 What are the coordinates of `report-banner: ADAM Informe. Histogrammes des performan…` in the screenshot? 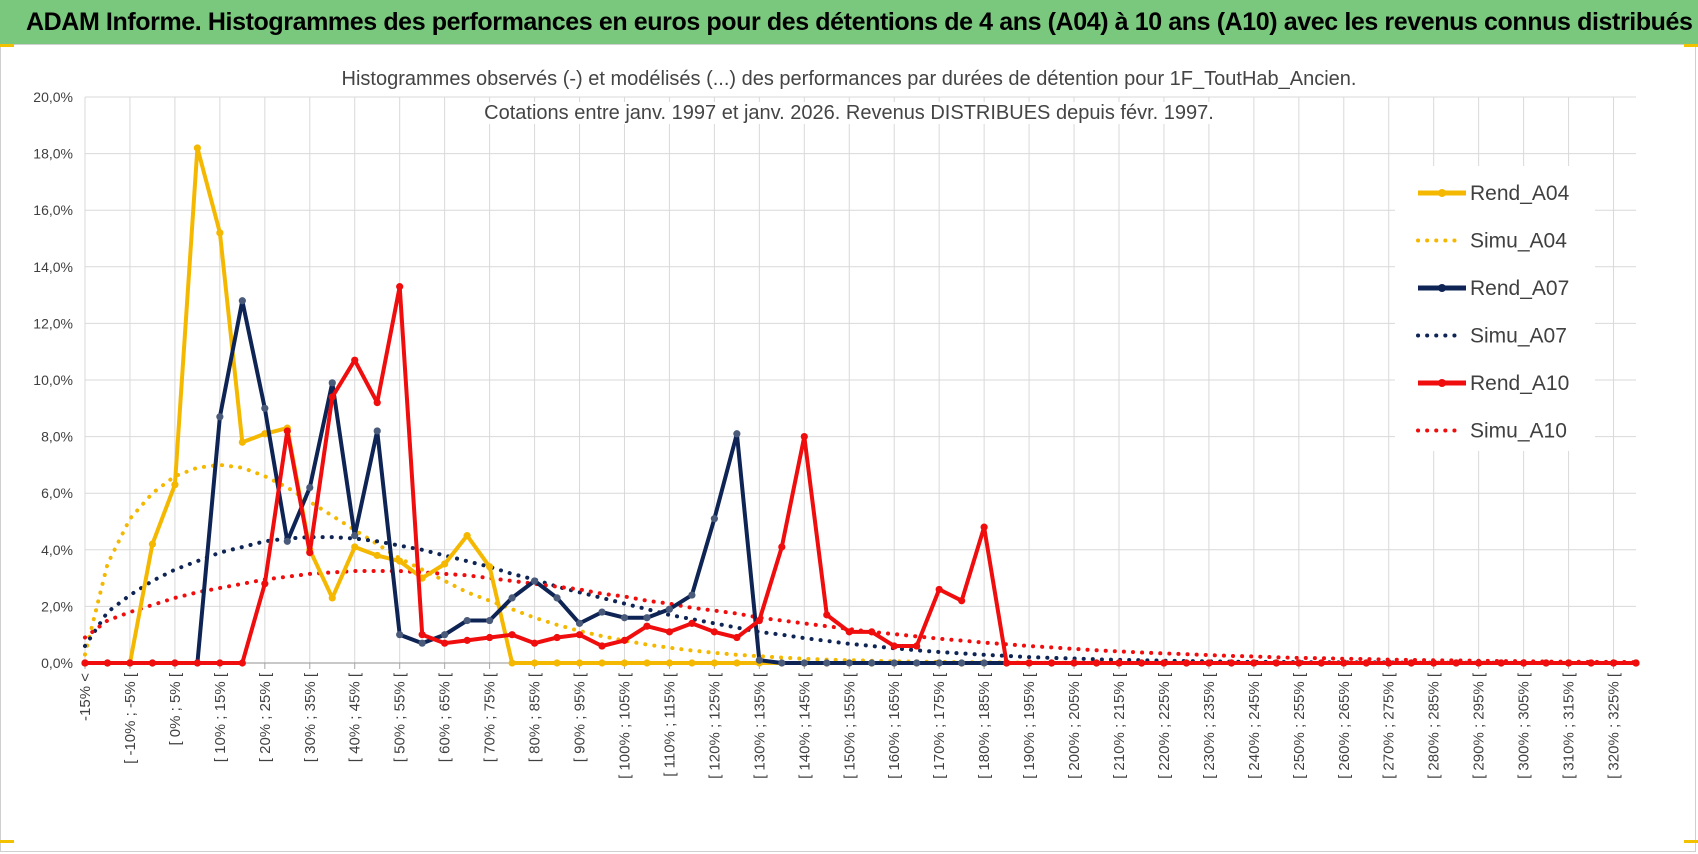 It's located at (849, 22).